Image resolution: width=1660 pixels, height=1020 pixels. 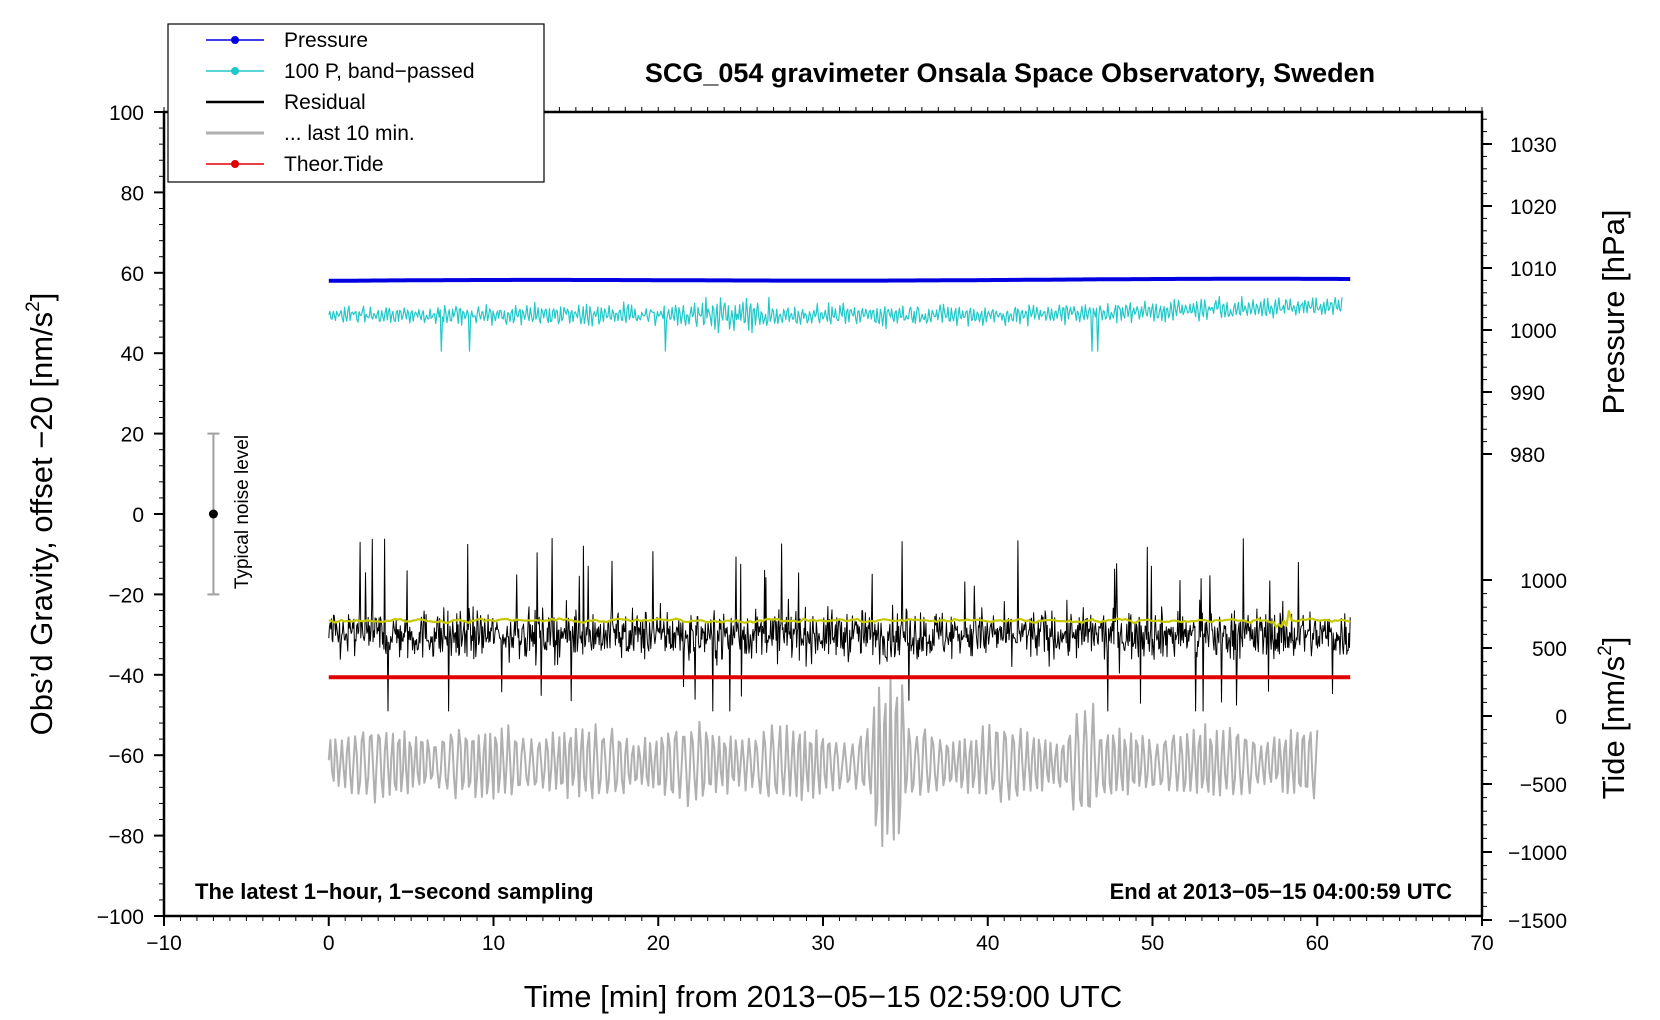 I want to click on y-tick-label: −80, so click(x=126, y=837).